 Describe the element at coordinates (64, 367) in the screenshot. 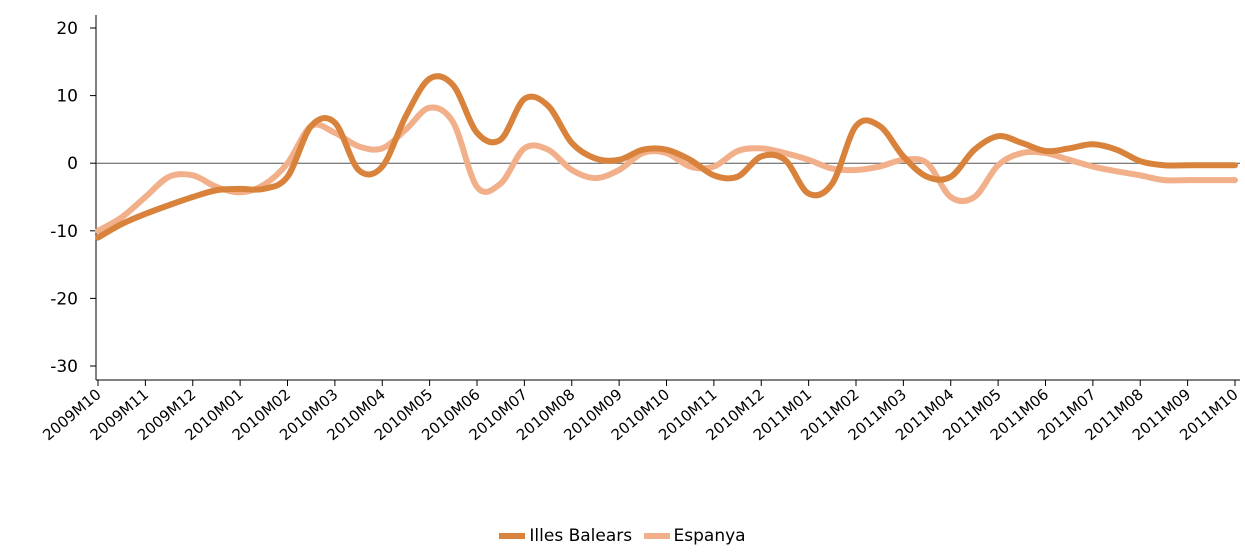

I see `y-tick-label: -30` at that location.